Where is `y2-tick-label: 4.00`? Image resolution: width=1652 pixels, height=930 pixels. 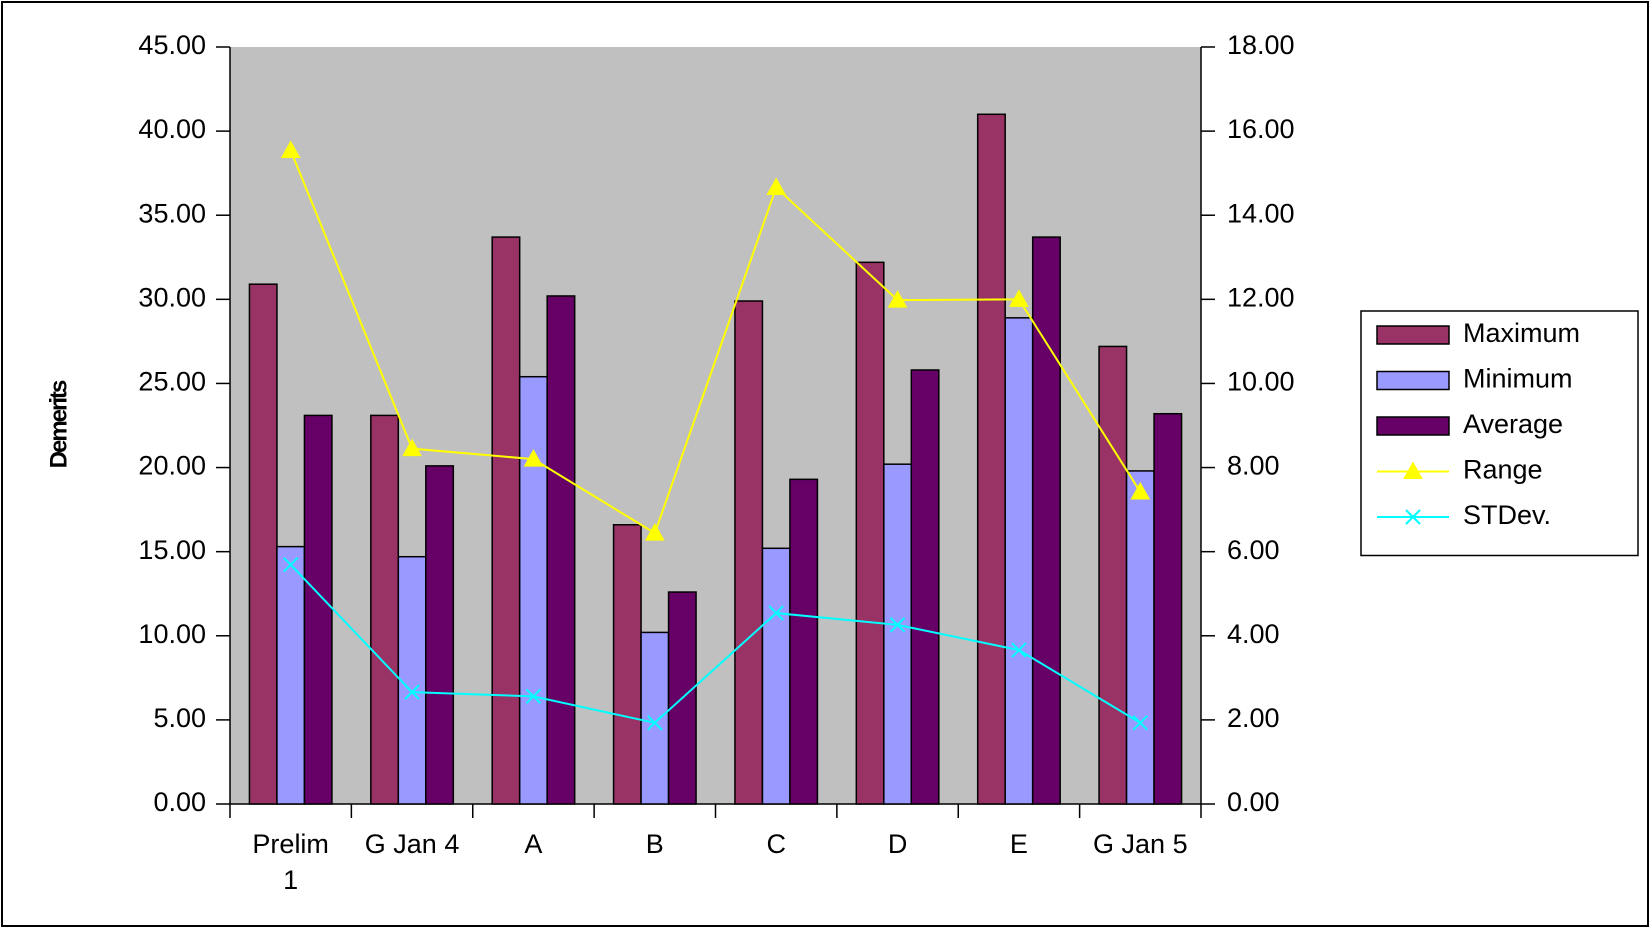 y2-tick-label: 4.00 is located at coordinates (1253, 634).